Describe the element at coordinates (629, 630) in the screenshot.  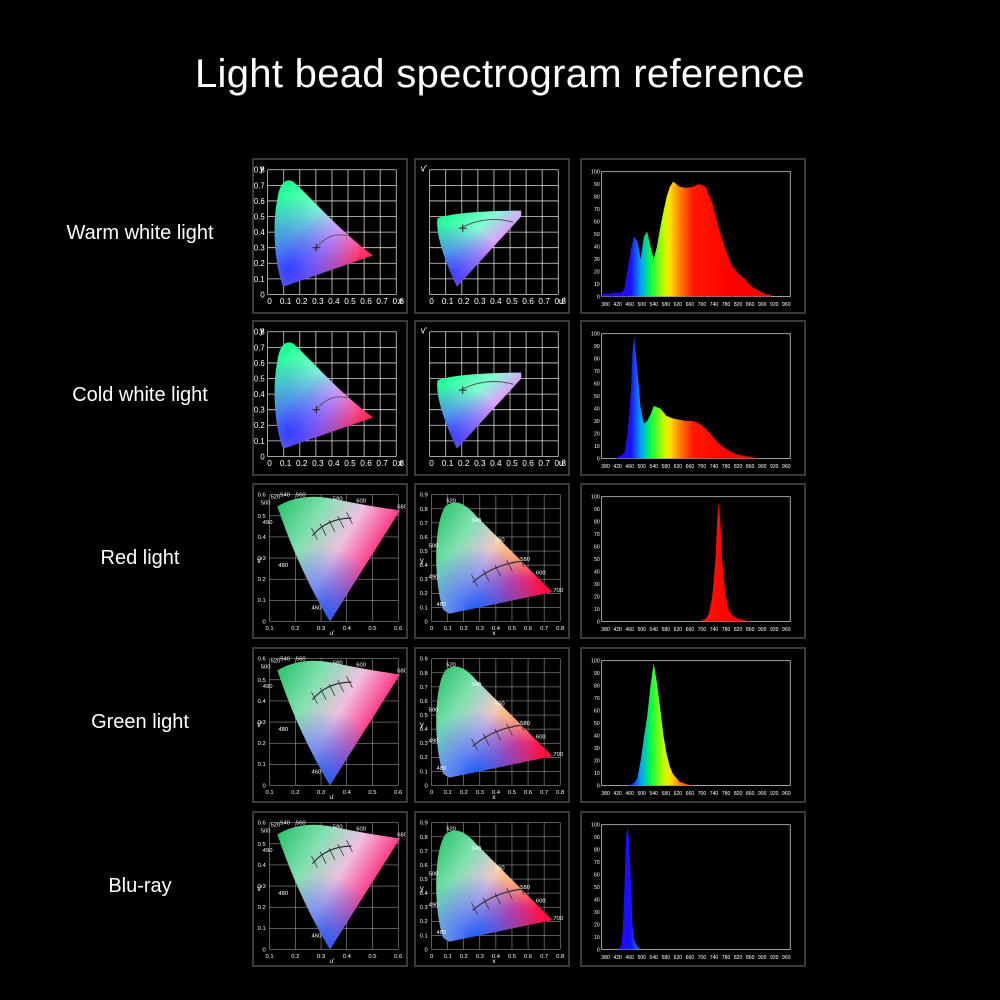
I see `x-tick-label: 460` at that location.